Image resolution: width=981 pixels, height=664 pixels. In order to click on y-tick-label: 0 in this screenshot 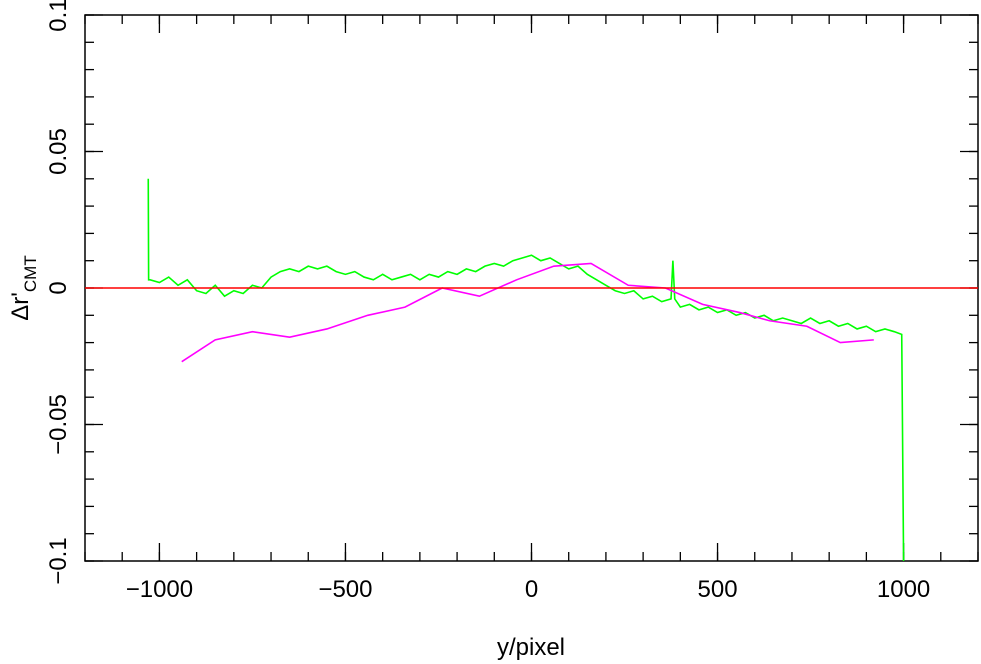, I will do `click(58, 287)`.